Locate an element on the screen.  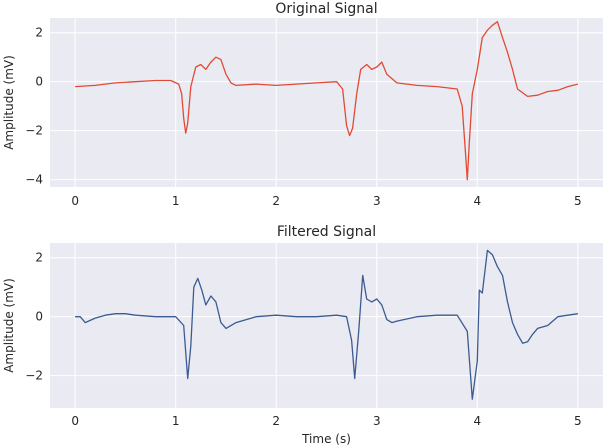
x-axis-label: Time (s) is located at coordinates (326, 439).